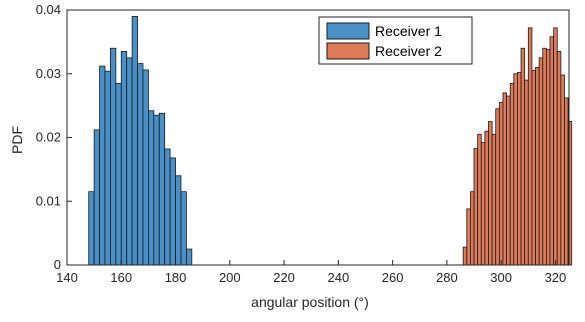 This screenshot has width=585, height=322. I want to click on x-tick-label: 280, so click(447, 277).